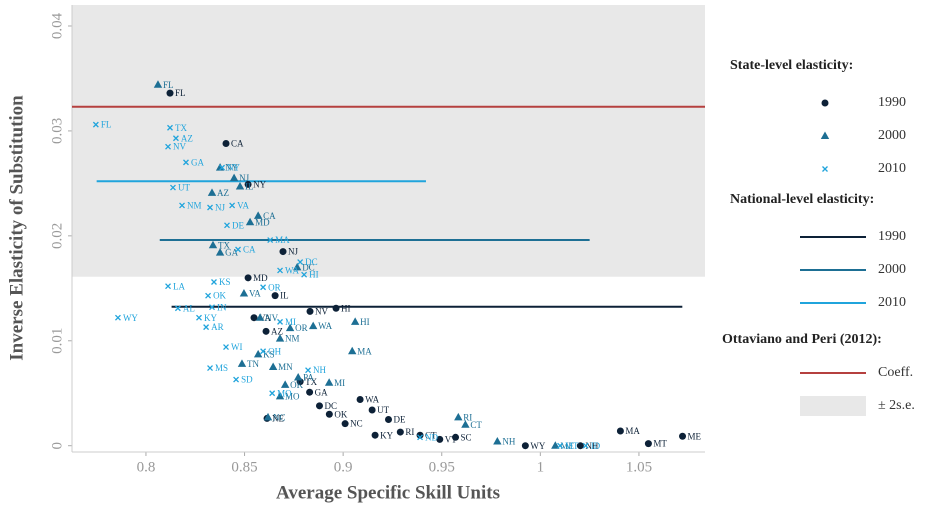 The image size is (940, 512). What do you see at coordinates (222, 307) in the screenshot?
I see `point-label: IN` at bounding box center [222, 307].